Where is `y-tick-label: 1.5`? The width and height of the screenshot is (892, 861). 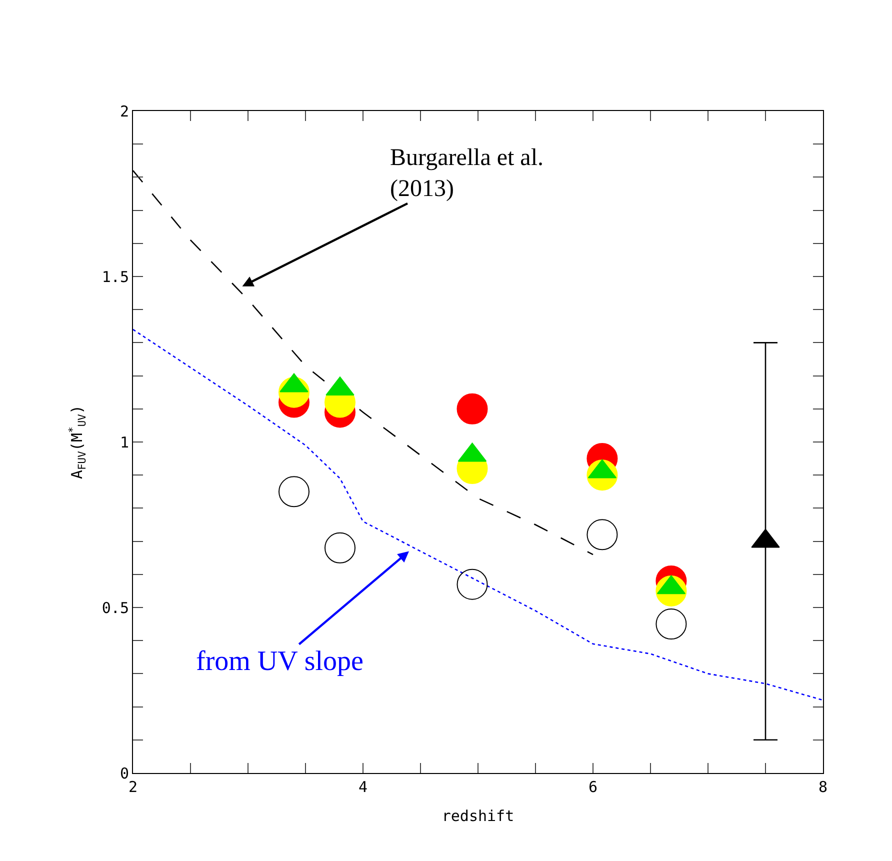
y-tick-label: 1.5 is located at coordinates (115, 277).